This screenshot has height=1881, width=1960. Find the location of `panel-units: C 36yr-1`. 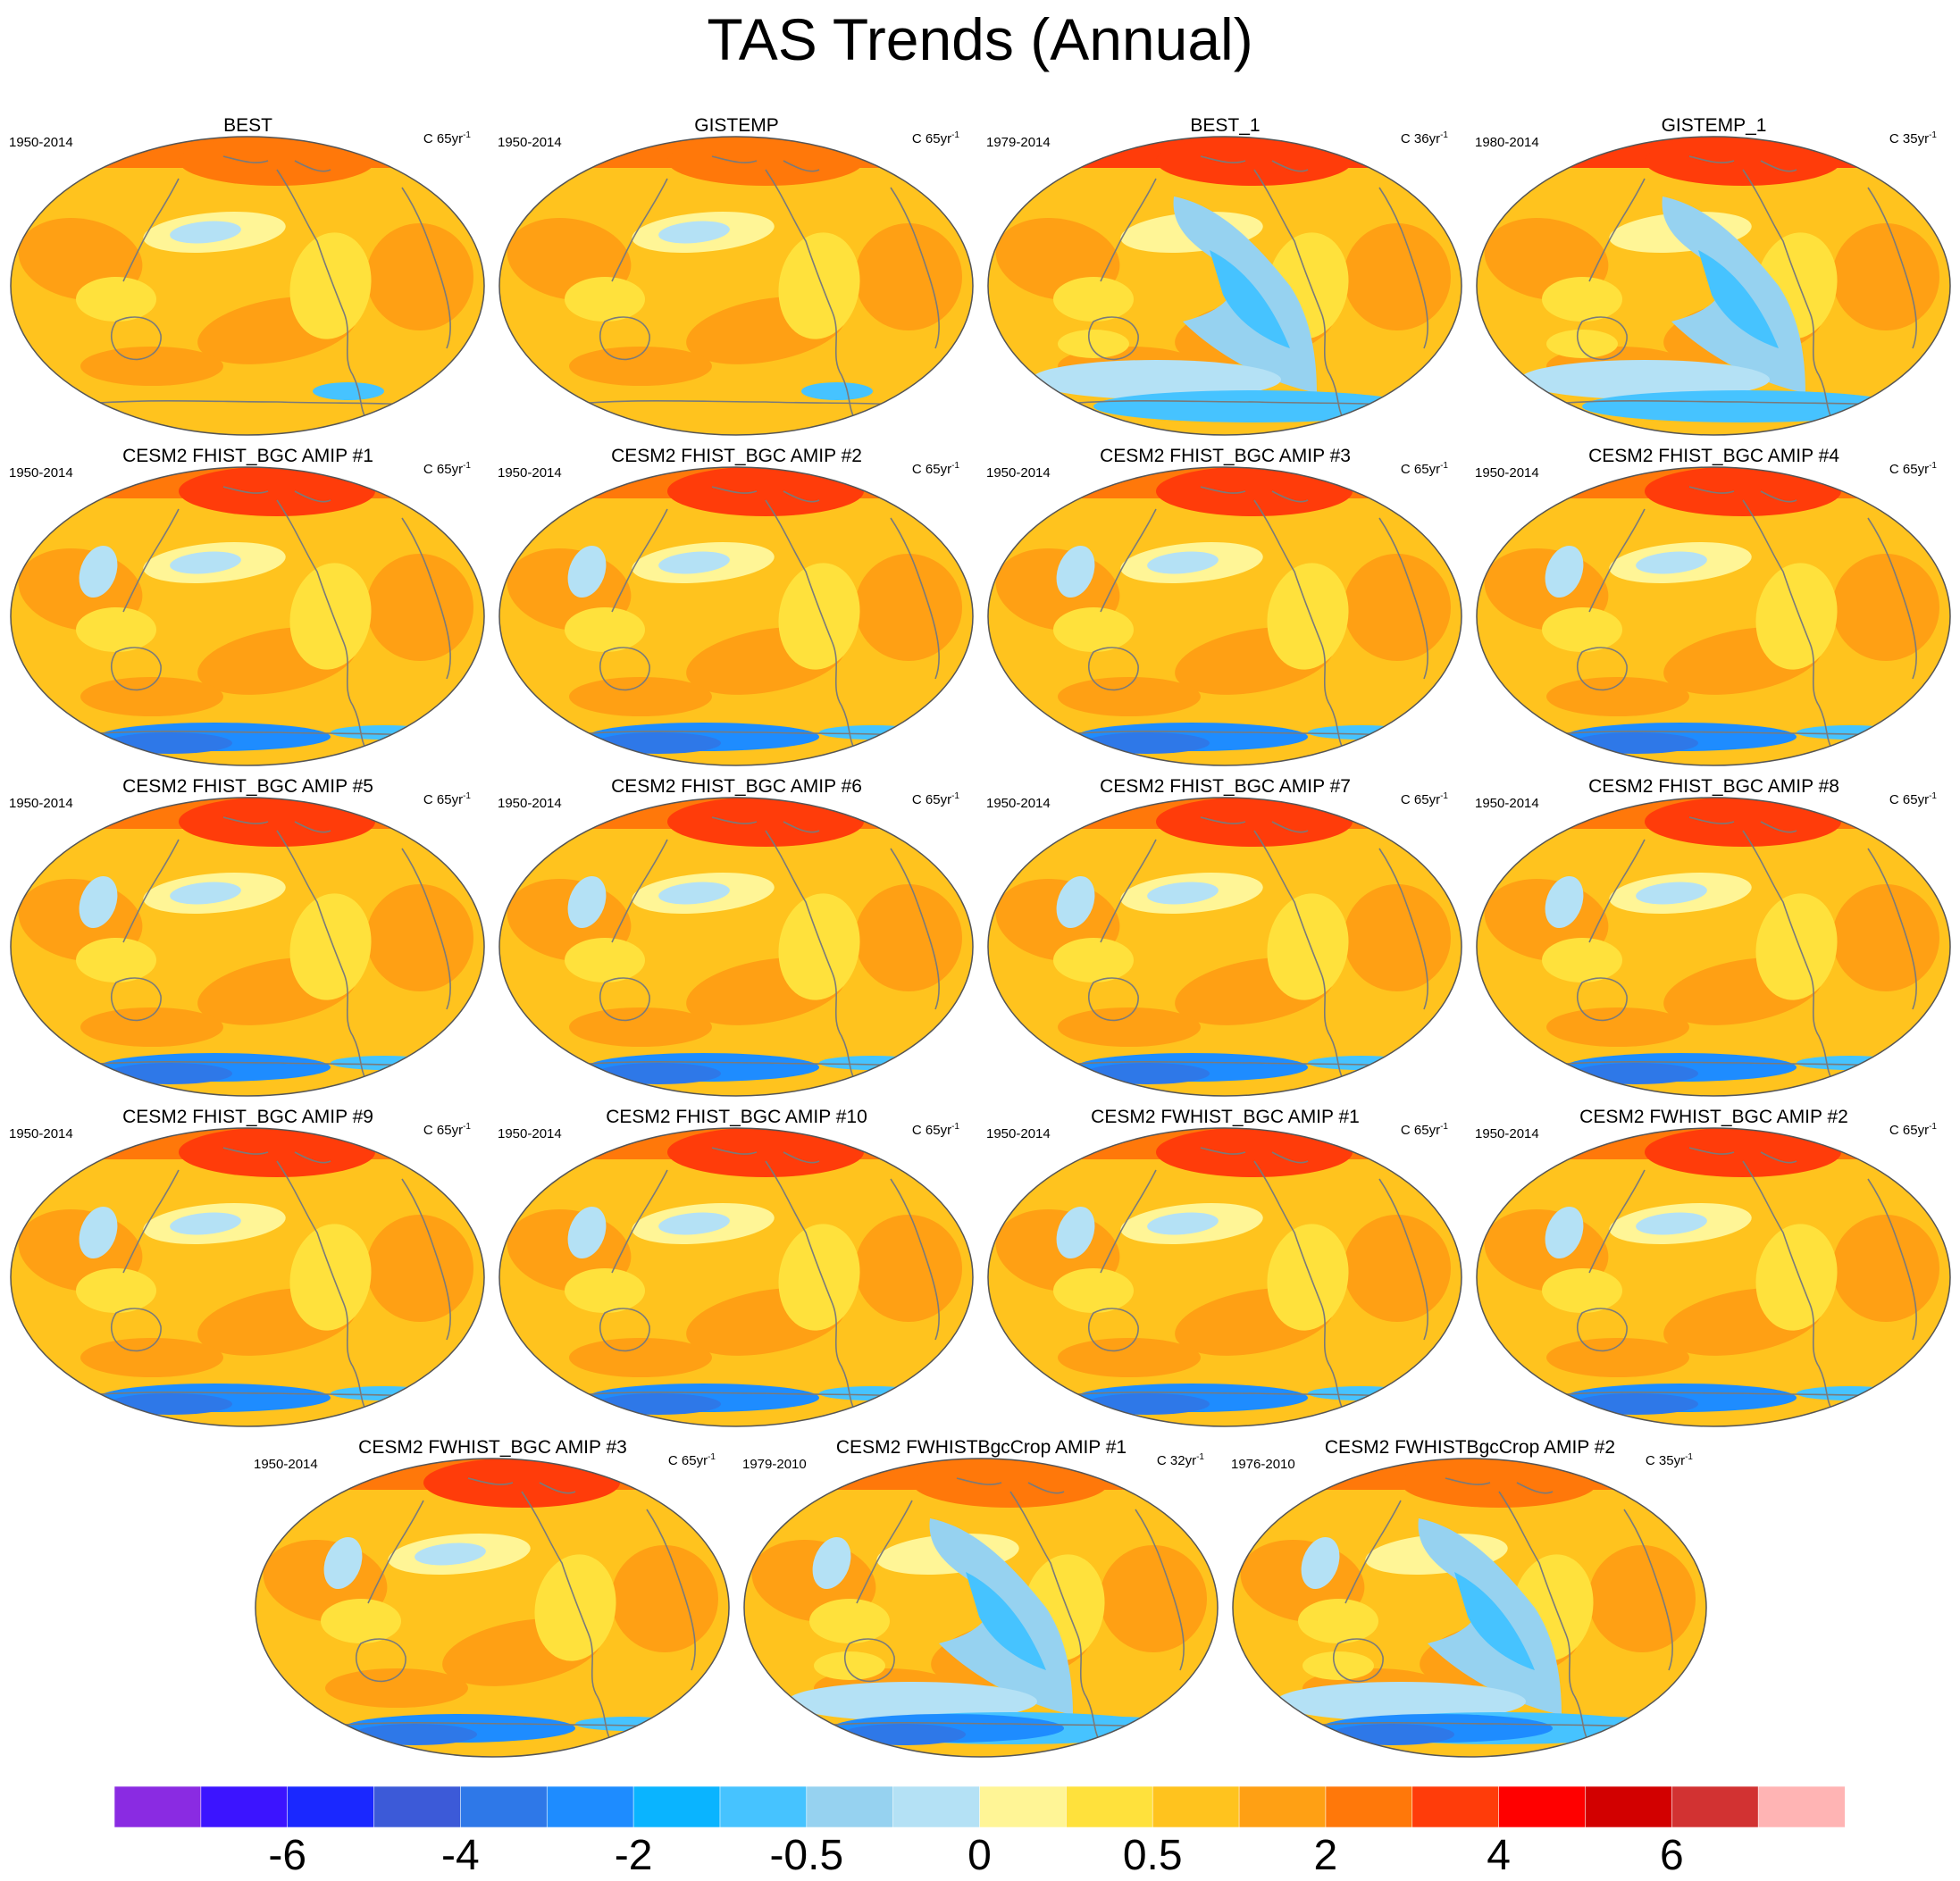

panel-units: C 36yr-1 is located at coordinates (1424, 139).